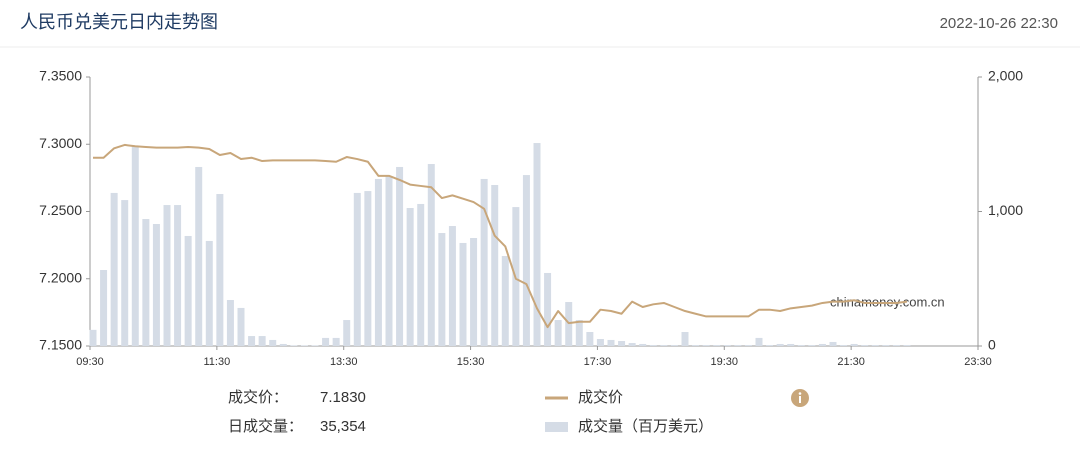  I want to click on info-bar, so click(800, 399).